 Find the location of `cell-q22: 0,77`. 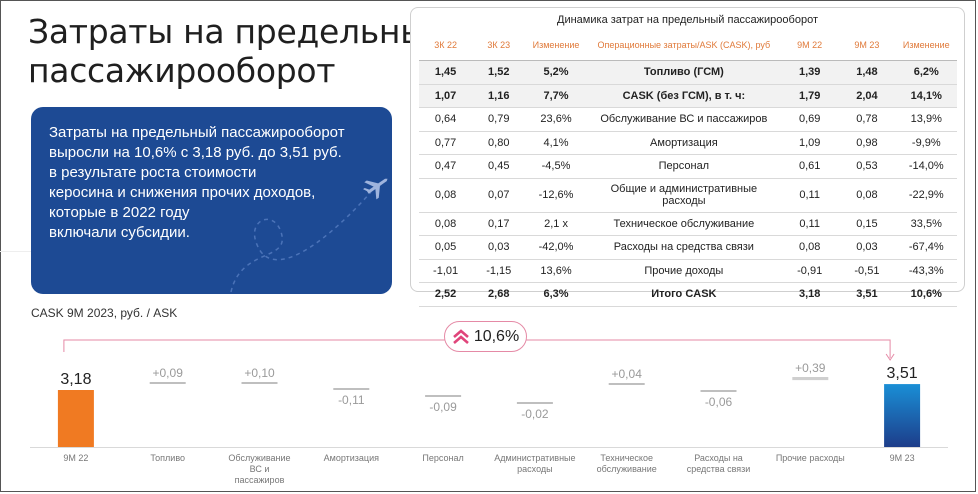

cell-q22: 0,77 is located at coordinates (446, 143).